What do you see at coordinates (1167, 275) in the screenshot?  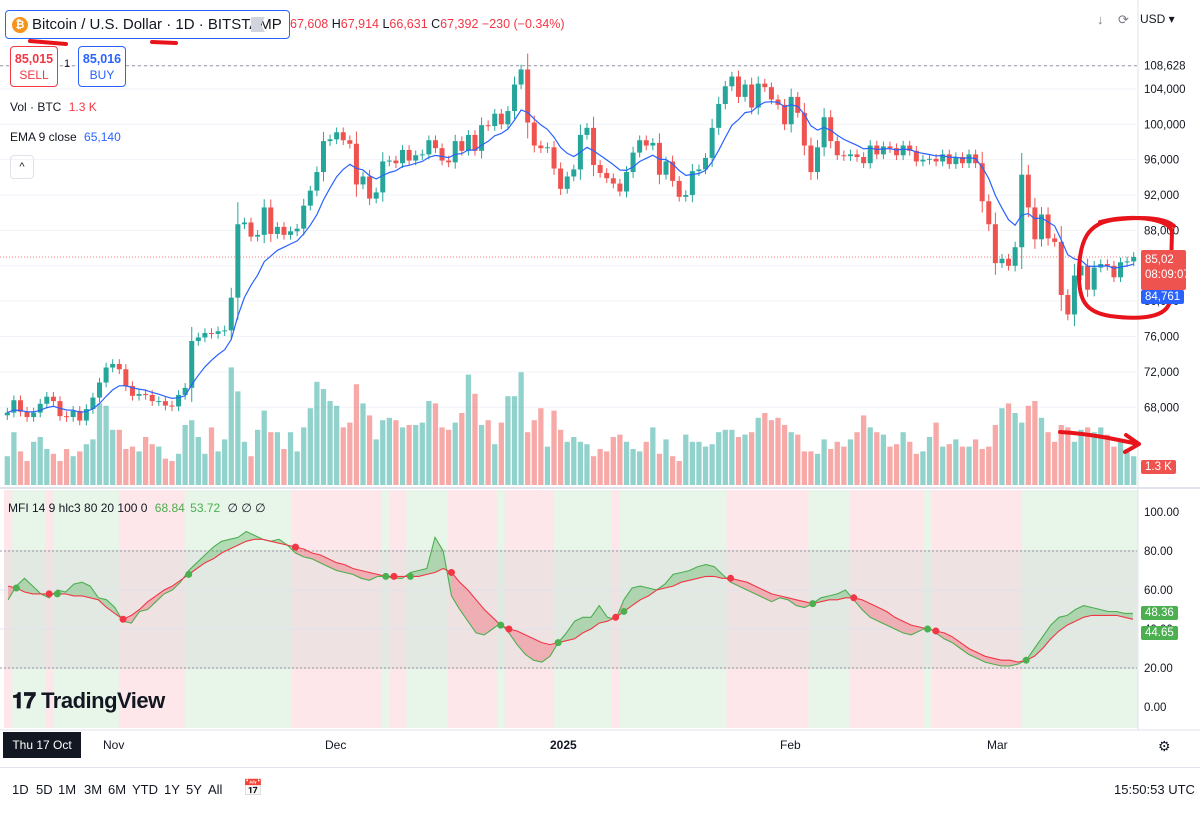 I see `countdown-value: 08:09:07` at bounding box center [1167, 275].